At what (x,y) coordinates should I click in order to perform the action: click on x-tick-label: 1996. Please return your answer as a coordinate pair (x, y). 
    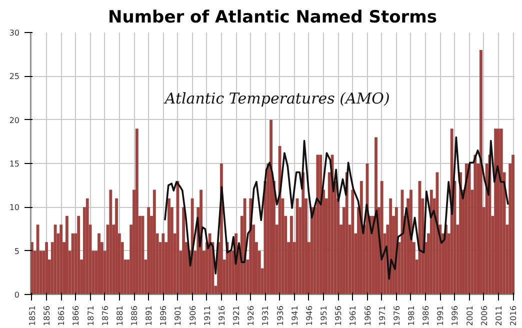
    Looking at the image, I should click on (455, 316).